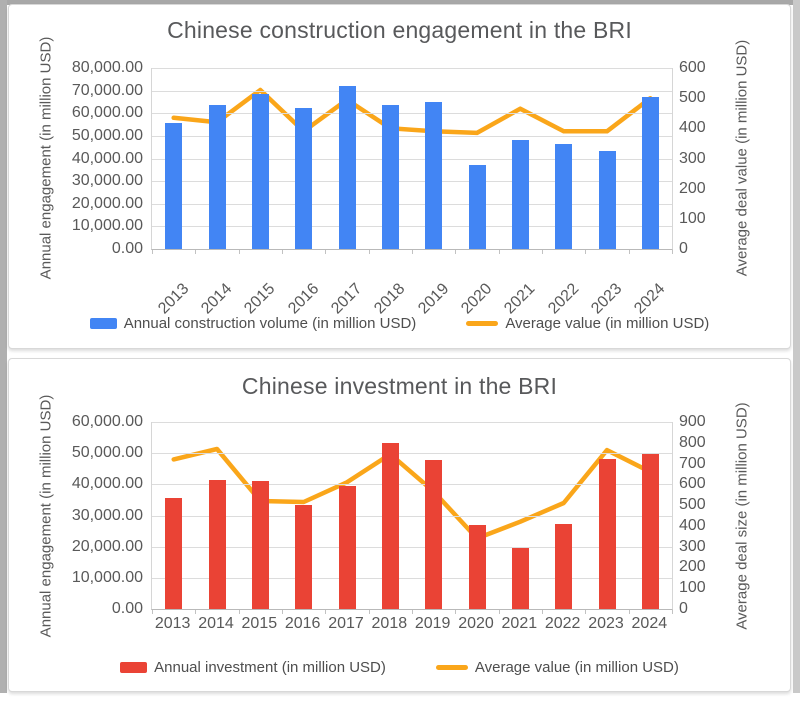 The image size is (800, 705). What do you see at coordinates (692, 588) in the screenshot?
I see `y-tick-label: 100` at bounding box center [692, 588].